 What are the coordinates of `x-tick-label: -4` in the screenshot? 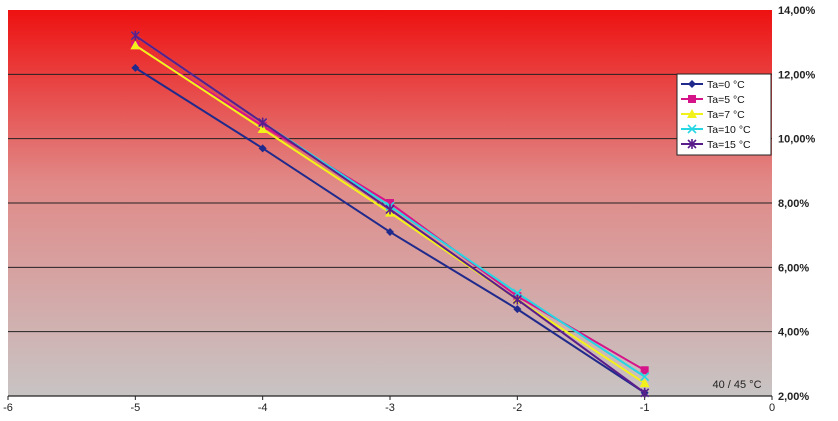 It's located at (263, 408).